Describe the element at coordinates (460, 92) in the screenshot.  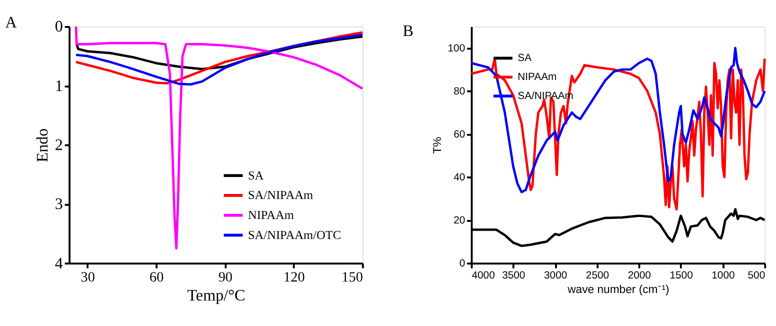
I see `y-tick-label: 80` at that location.